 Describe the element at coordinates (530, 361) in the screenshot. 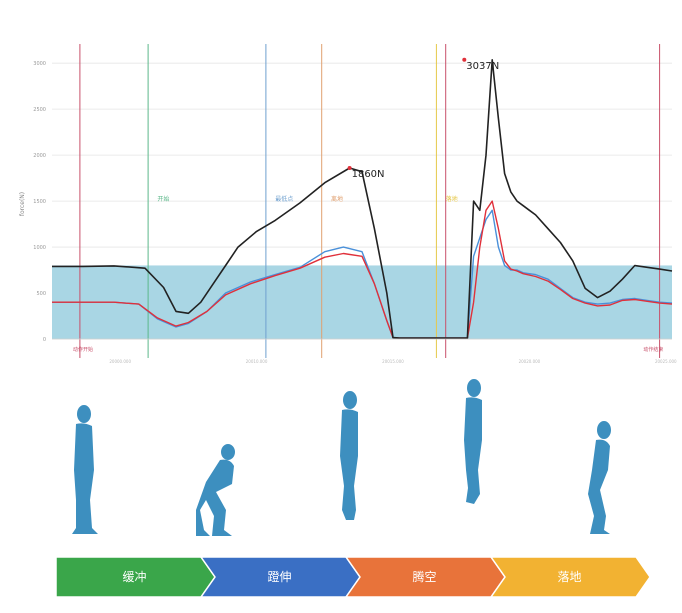

I see `x-tick-label: 20020.000` at that location.